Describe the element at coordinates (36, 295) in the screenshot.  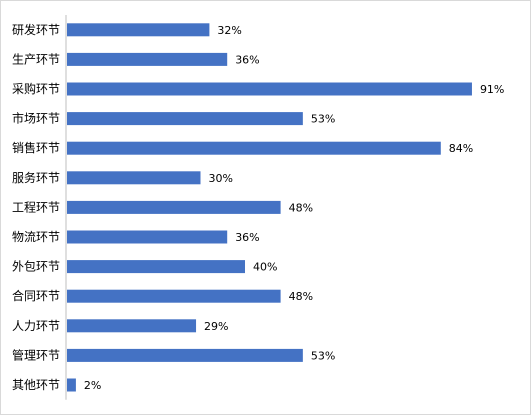
I see `category-label: 合同环节` at that location.